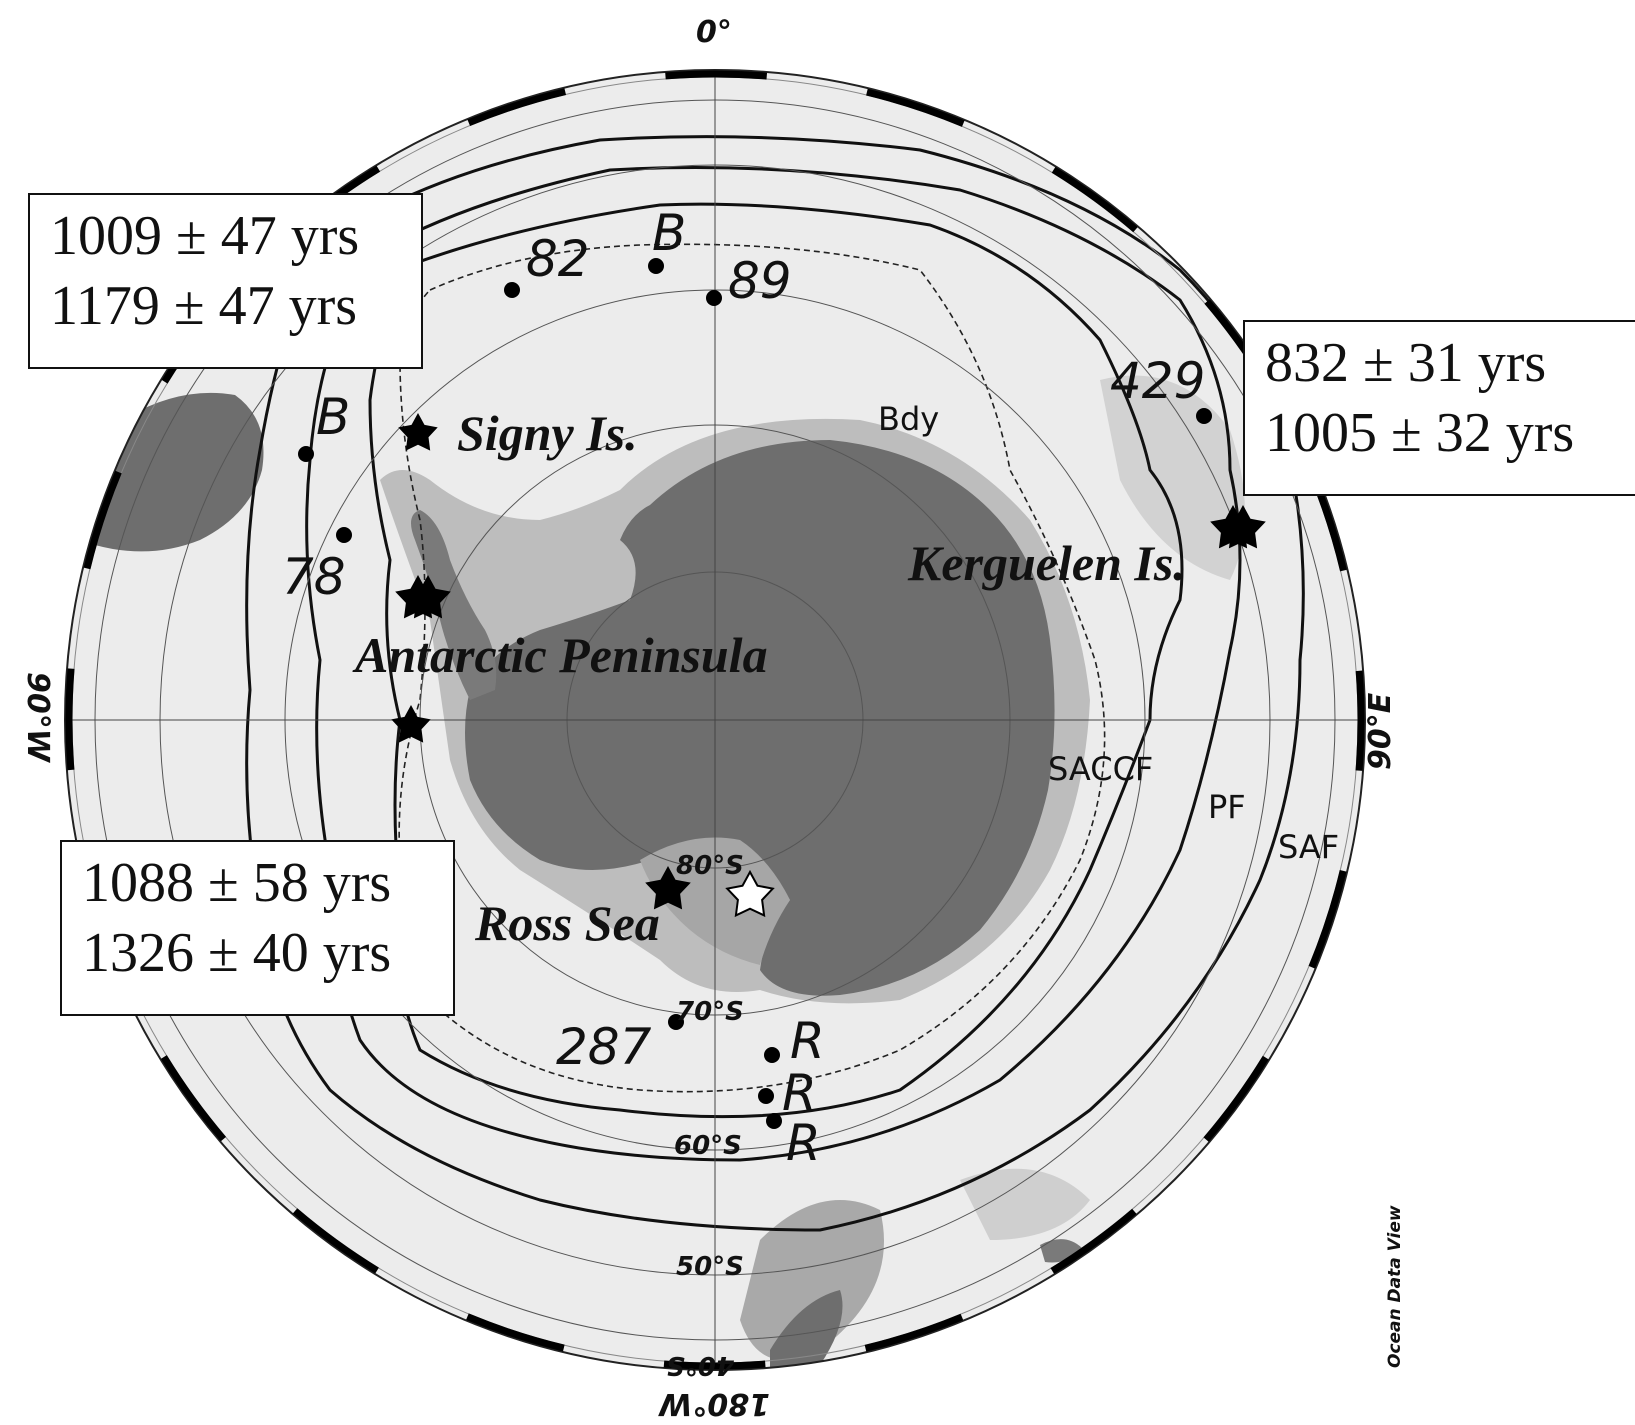 The height and width of the screenshot is (1425, 1635). Describe the element at coordinates (656, 266) in the screenshot. I see `site-dot-b-top` at that location.